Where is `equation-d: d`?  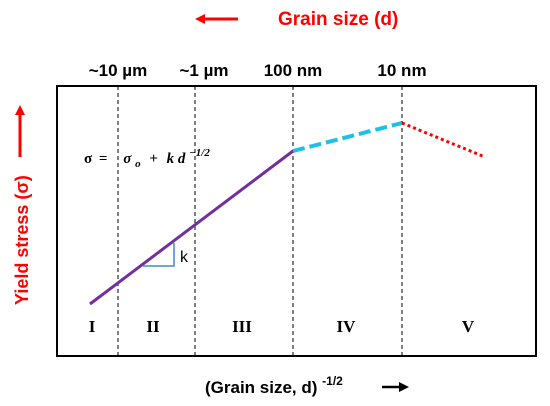 equation-d: d is located at coordinates (182, 159).